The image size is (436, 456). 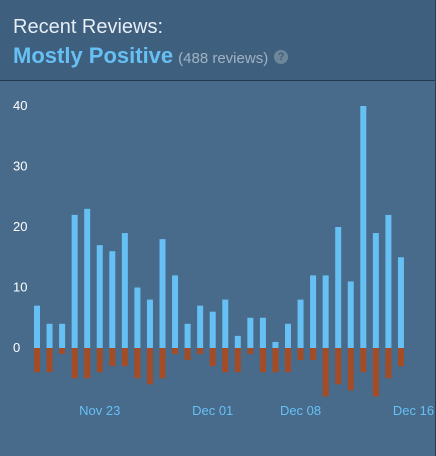 I want to click on x-tick-label: Dec 16, so click(x=413, y=410).